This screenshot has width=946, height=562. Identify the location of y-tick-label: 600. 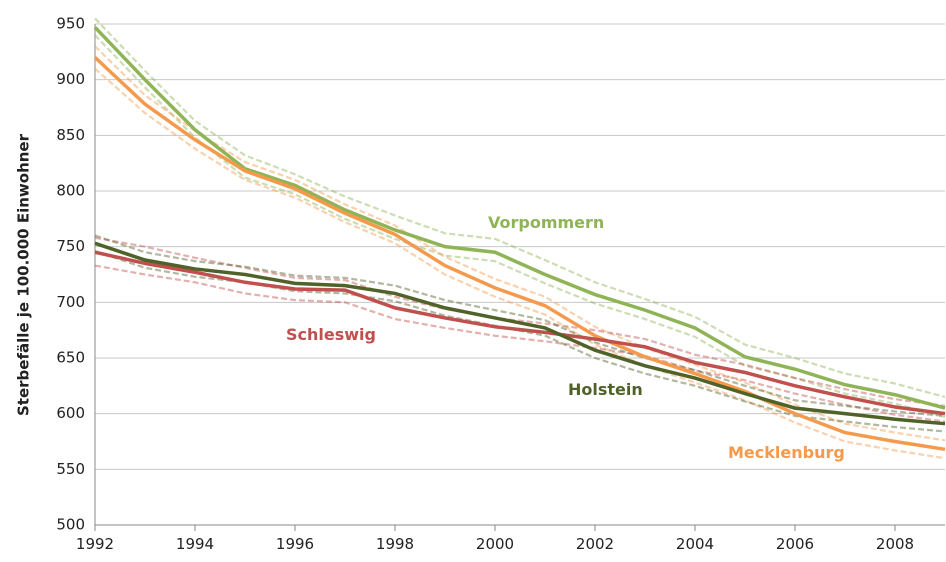
(70, 413).